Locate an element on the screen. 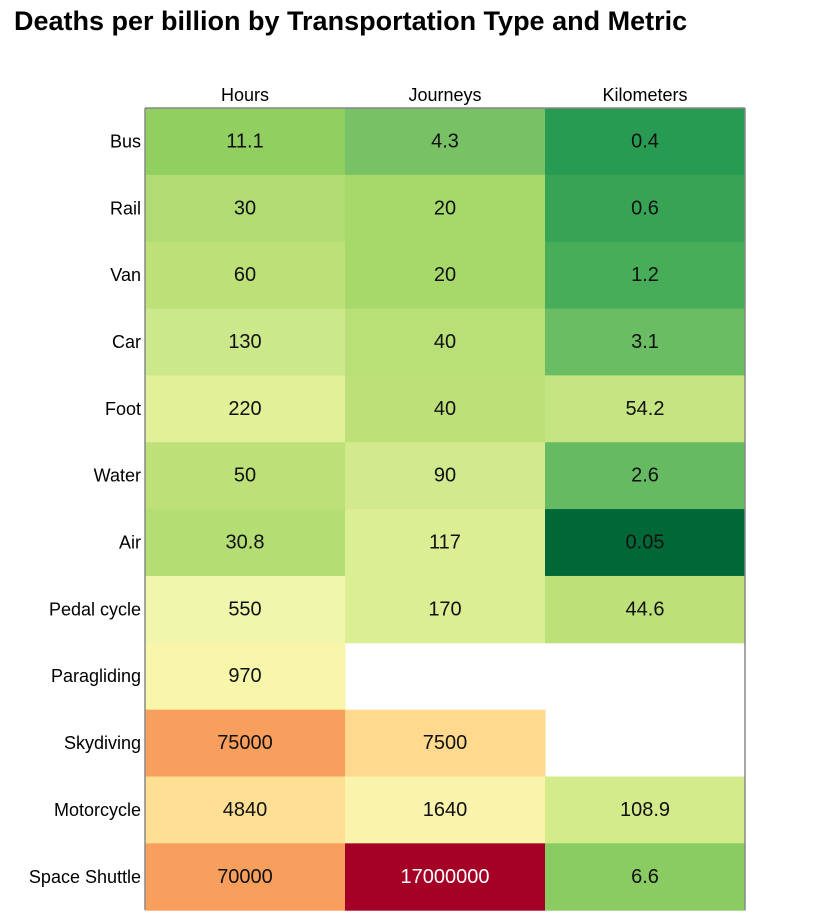 The height and width of the screenshot is (918, 814). cell-rail-journeys is located at coordinates (445, 208).